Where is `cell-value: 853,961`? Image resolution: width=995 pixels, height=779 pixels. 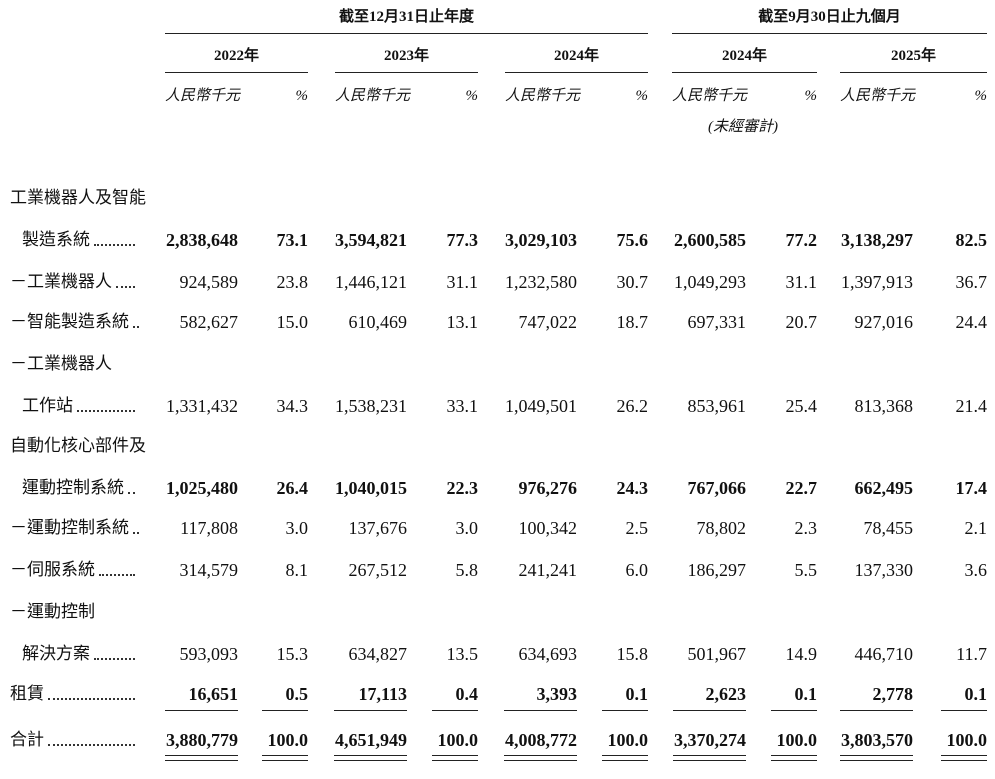
cell-value: 853,961 is located at coordinates (717, 406).